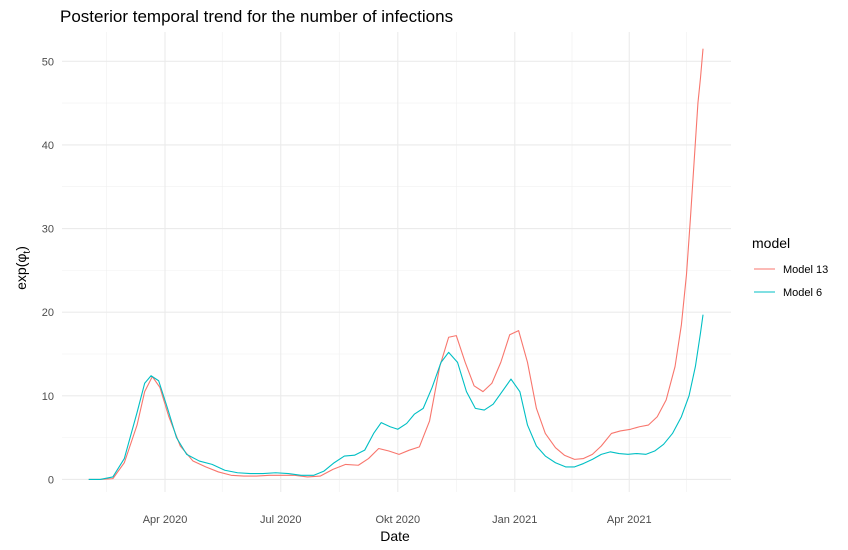 The height and width of the screenshot is (550, 848). I want to click on x-tick-label: Jan 2021, so click(514, 520).